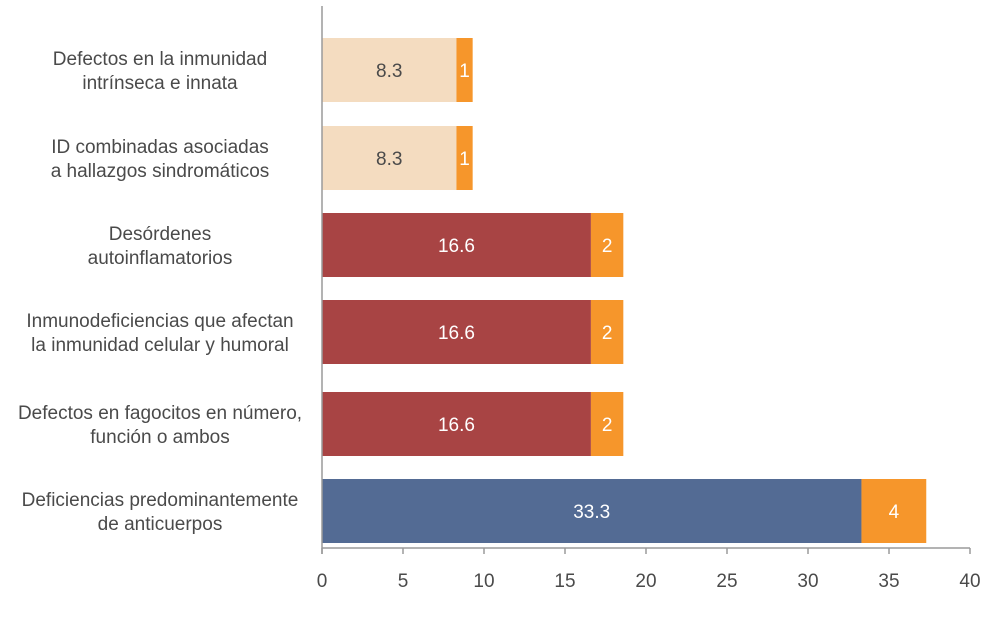  I want to click on data-label-percent-0: 8.3, so click(389, 71).